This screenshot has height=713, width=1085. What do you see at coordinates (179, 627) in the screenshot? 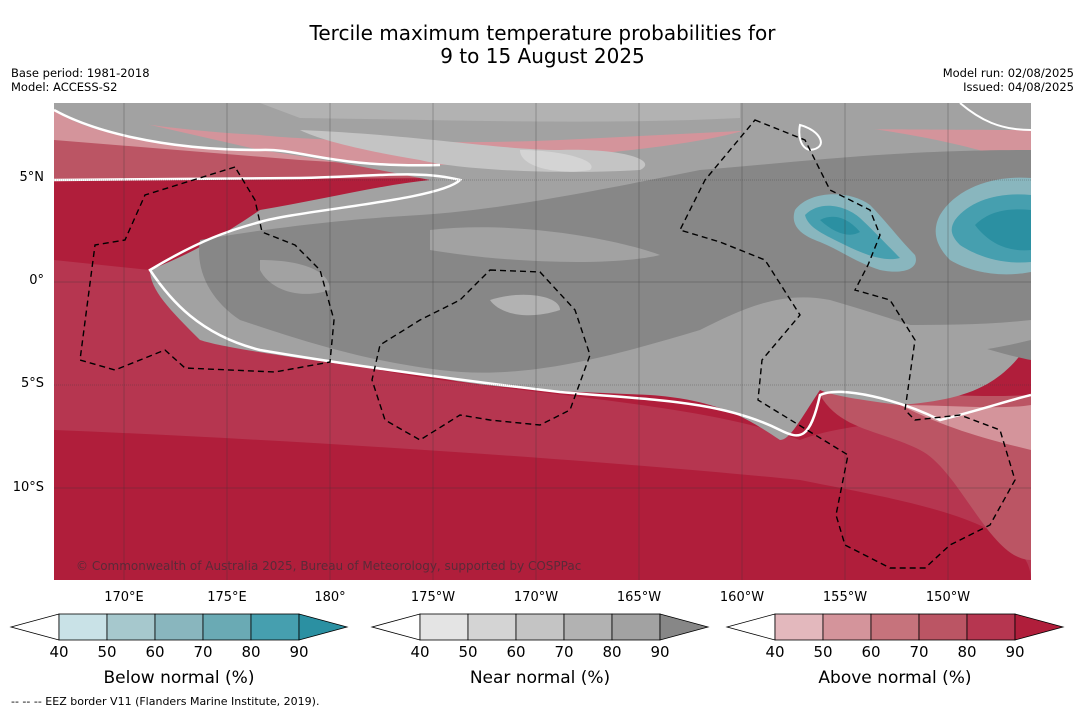
I see `colorbar-below` at bounding box center [179, 627].